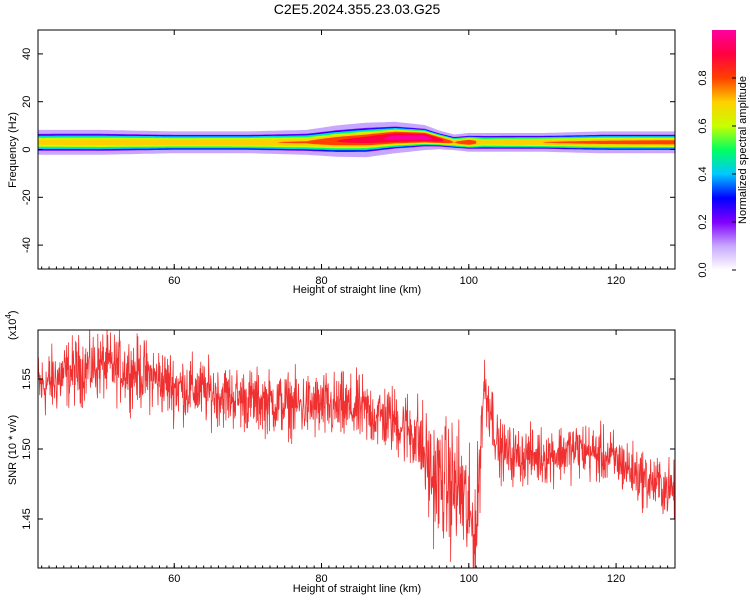  Describe the element at coordinates (27, 149) in the screenshot. I see `spectrogram-y-tick-label: 0` at that location.